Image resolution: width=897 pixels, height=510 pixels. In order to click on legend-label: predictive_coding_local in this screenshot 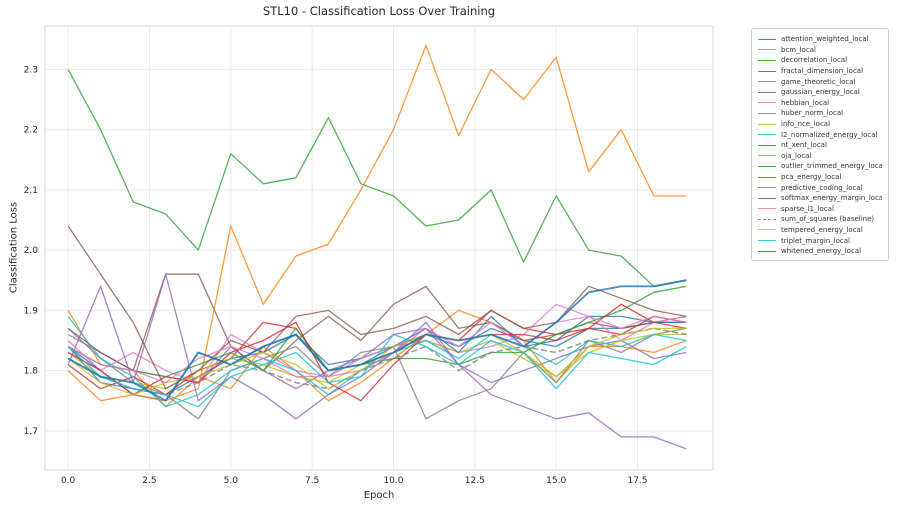, I will do `click(822, 187)`.